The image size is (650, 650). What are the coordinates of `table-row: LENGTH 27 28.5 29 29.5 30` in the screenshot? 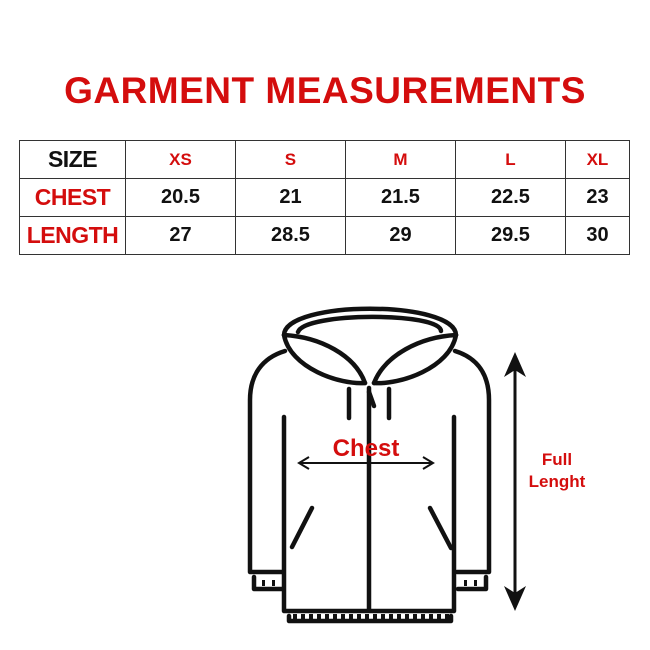 It's located at (325, 235).